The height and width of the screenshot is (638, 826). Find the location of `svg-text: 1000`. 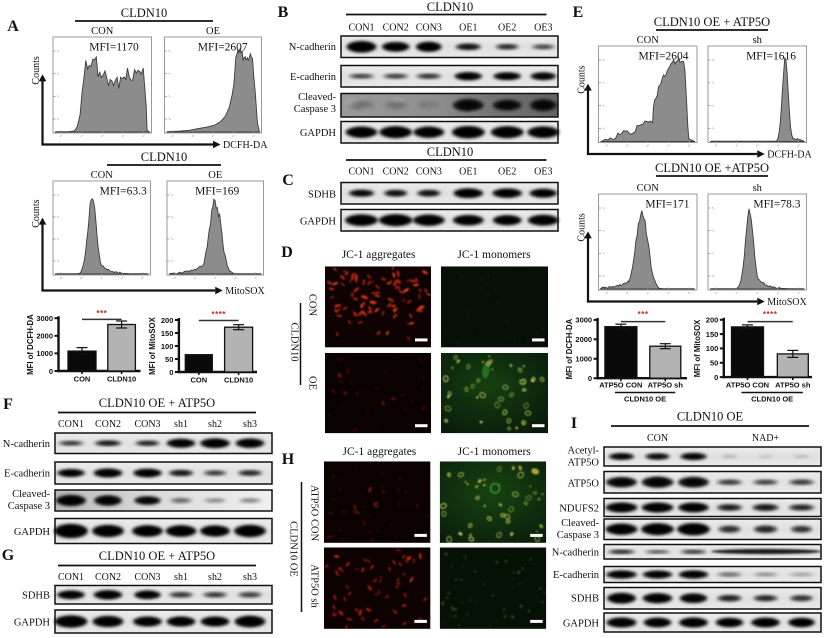

svg-text: 1000 is located at coordinates (44, 353).